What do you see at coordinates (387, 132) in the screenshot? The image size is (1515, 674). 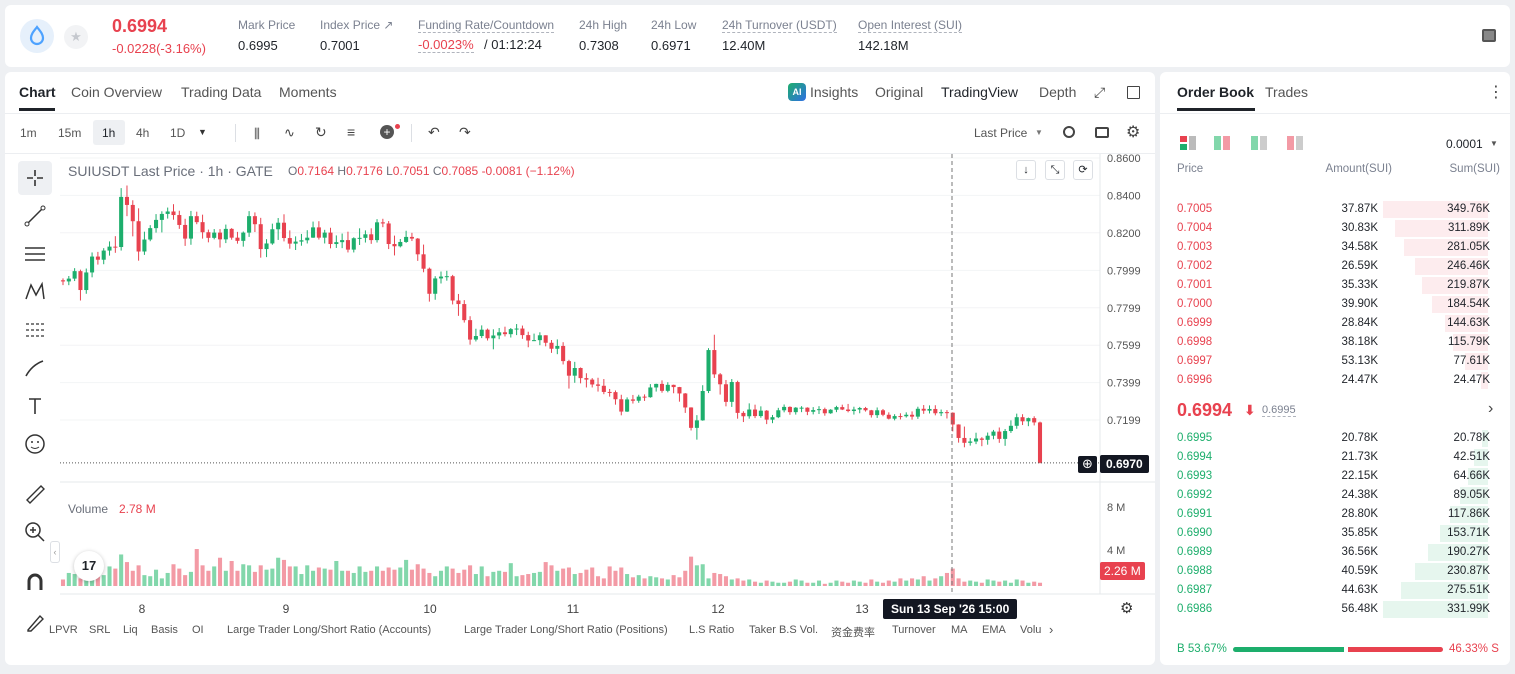 I see `add-alert-icon: +` at bounding box center [387, 132].